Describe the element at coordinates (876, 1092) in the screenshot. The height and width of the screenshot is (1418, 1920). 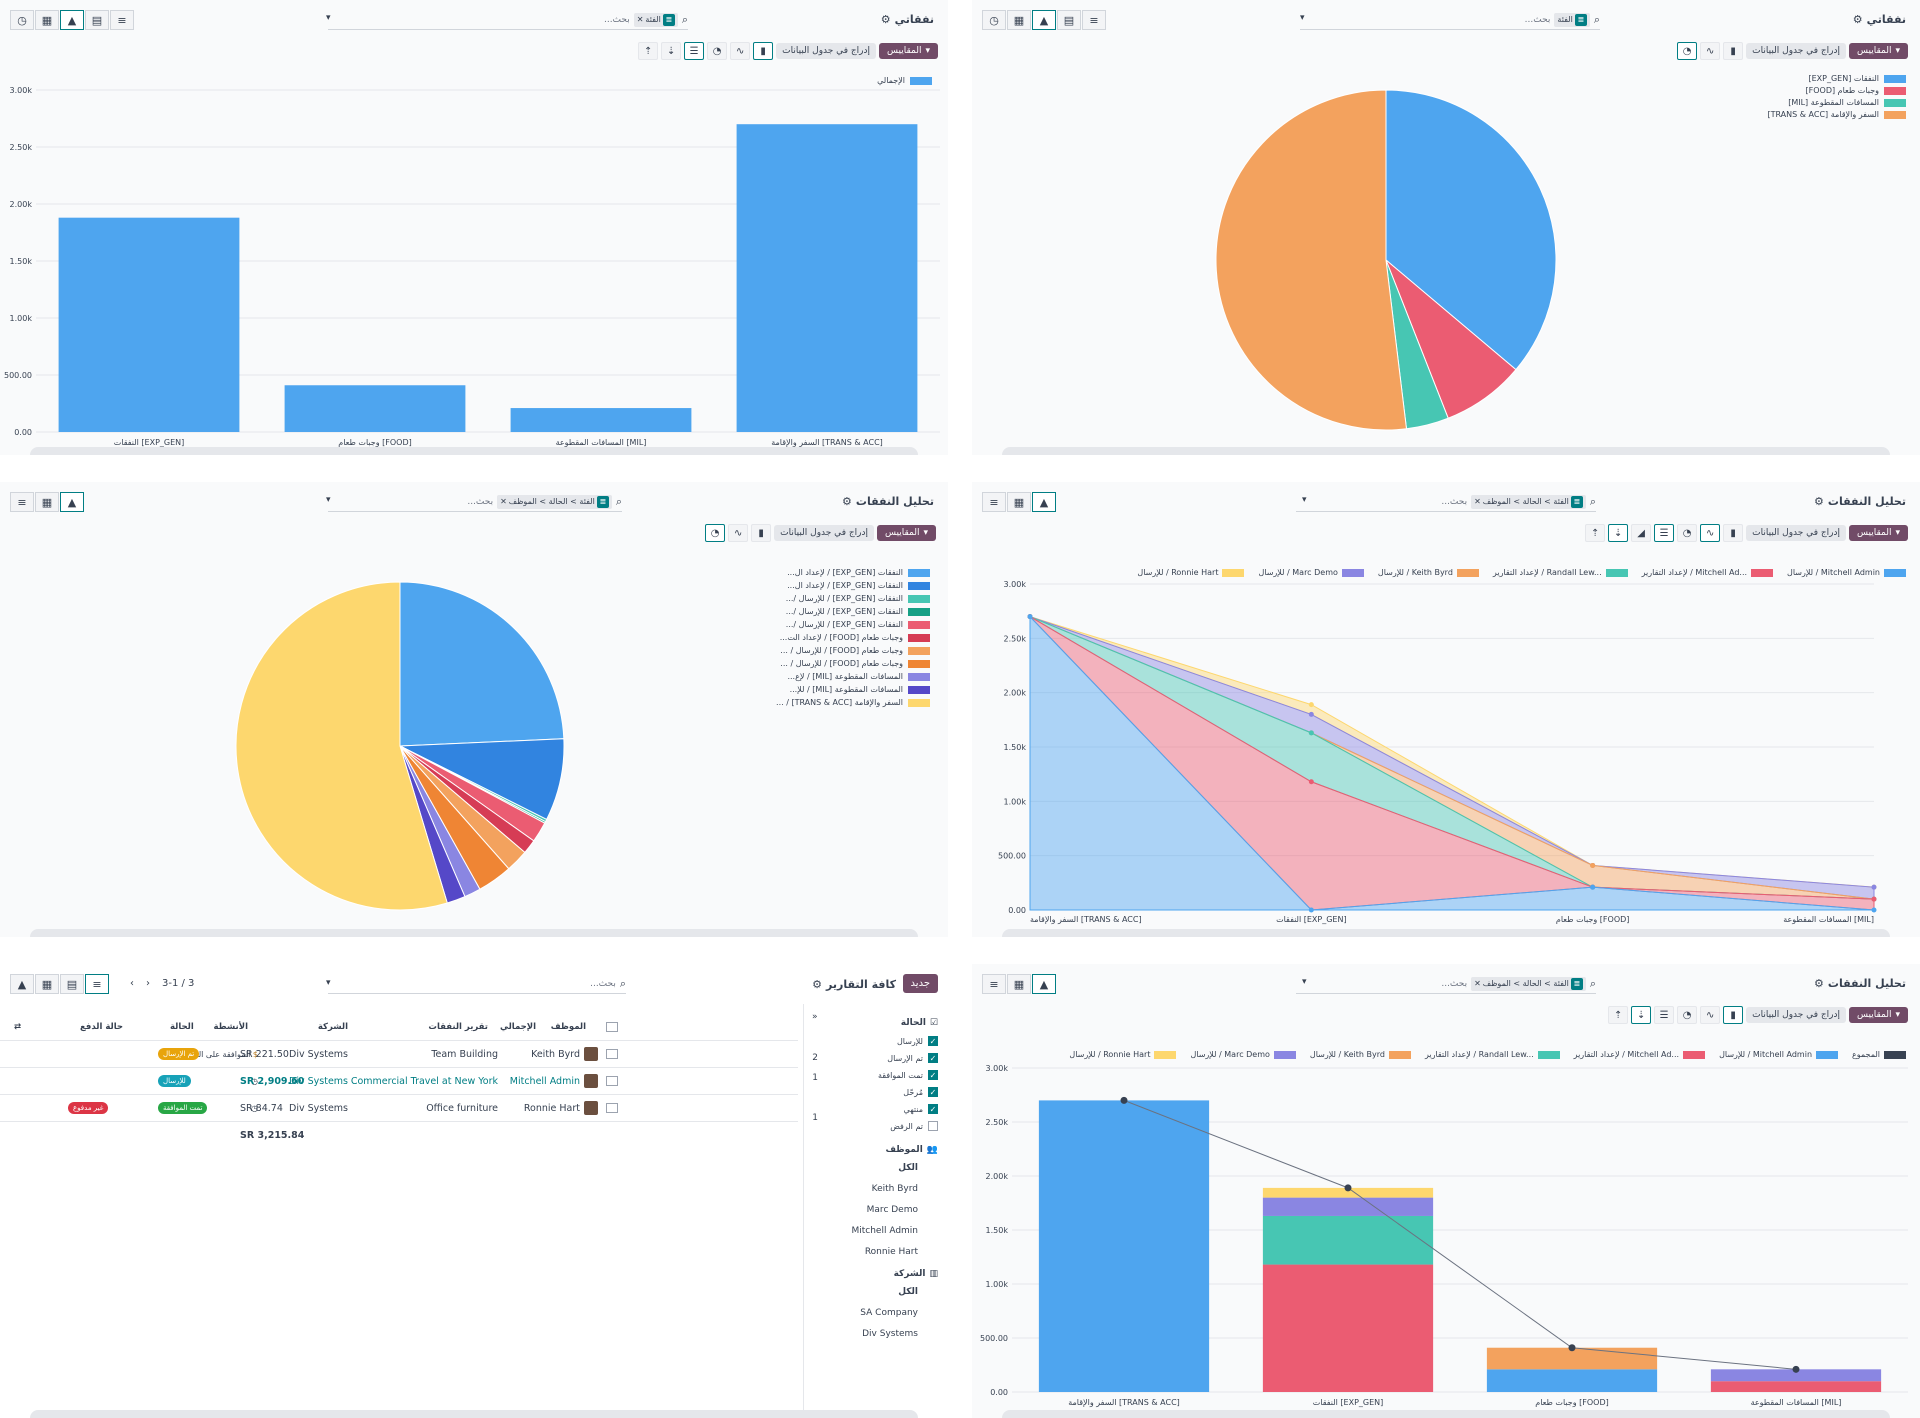
I see `status-filter-item: ✓ مُرحّل` at that location.